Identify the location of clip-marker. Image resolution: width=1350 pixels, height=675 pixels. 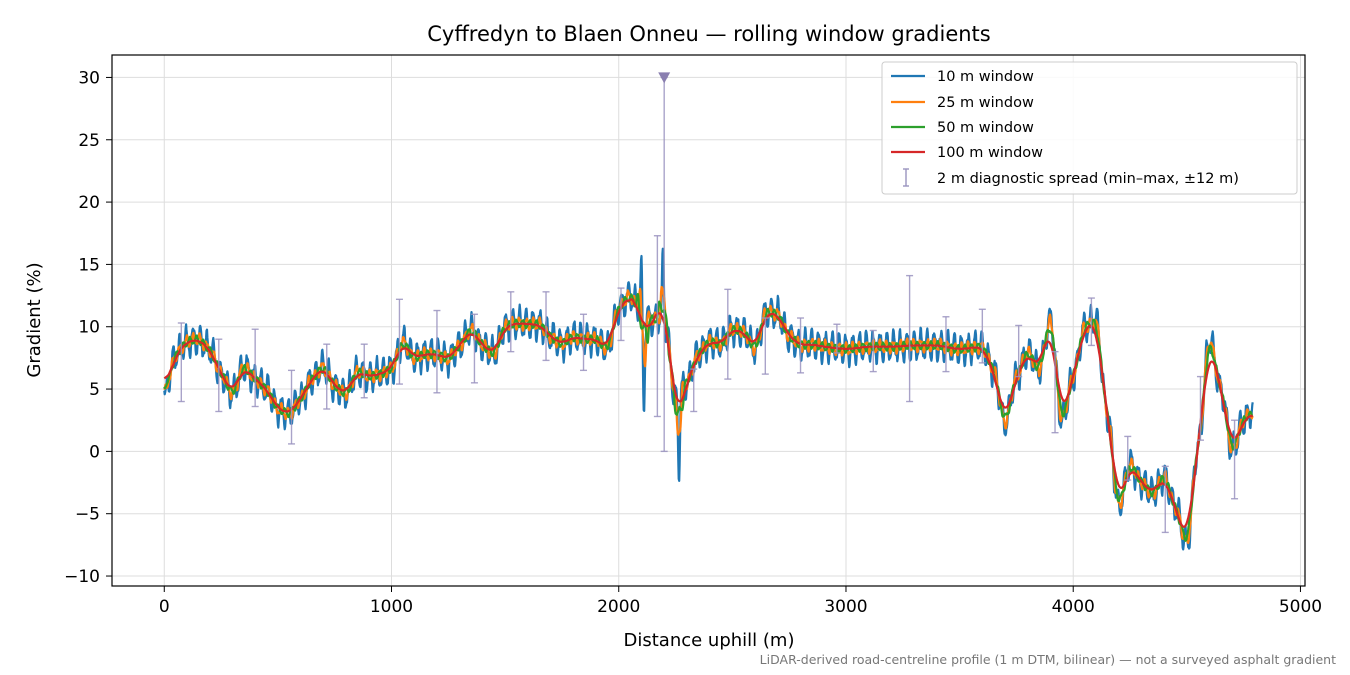
(664, 78).